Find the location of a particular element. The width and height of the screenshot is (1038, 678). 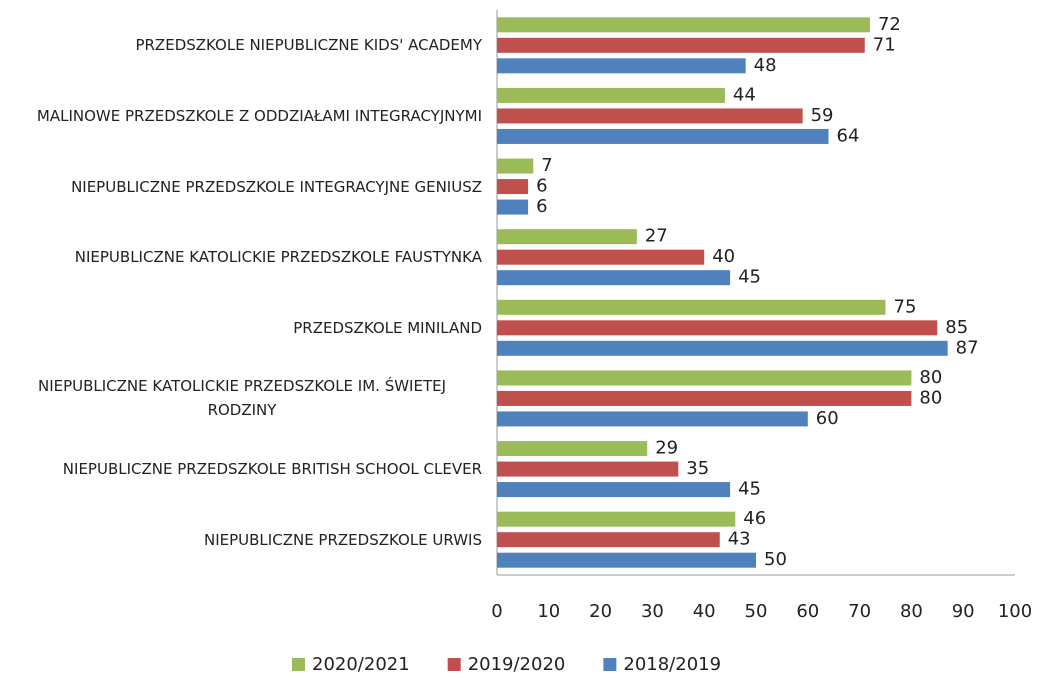

x-tick-label: 80 is located at coordinates (911, 611).